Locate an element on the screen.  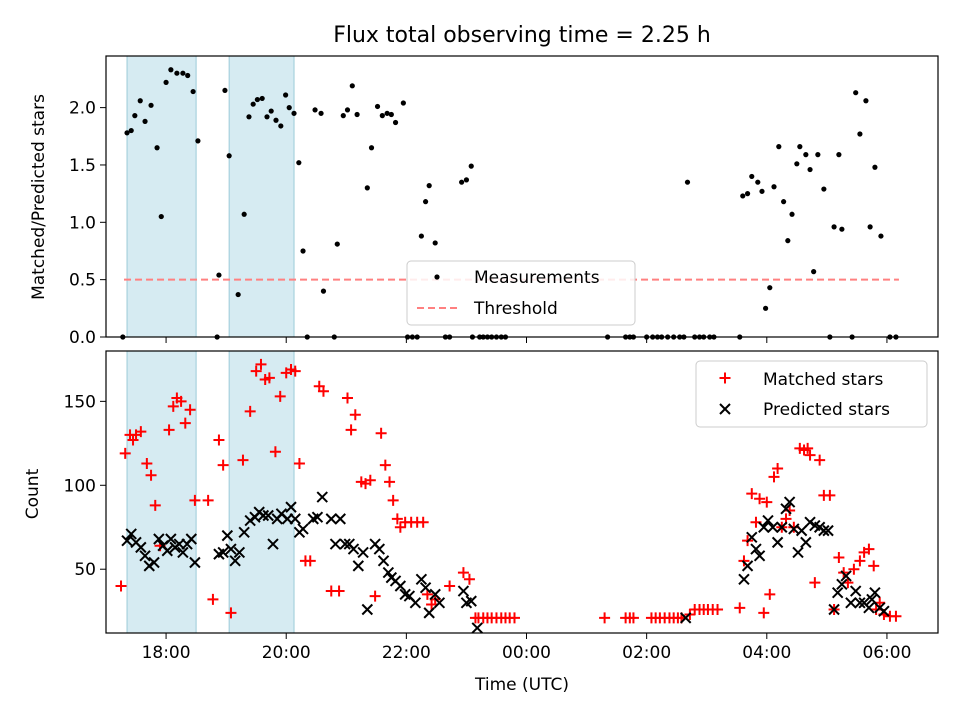
x-tick-label: 20:00 is located at coordinates (286, 653).